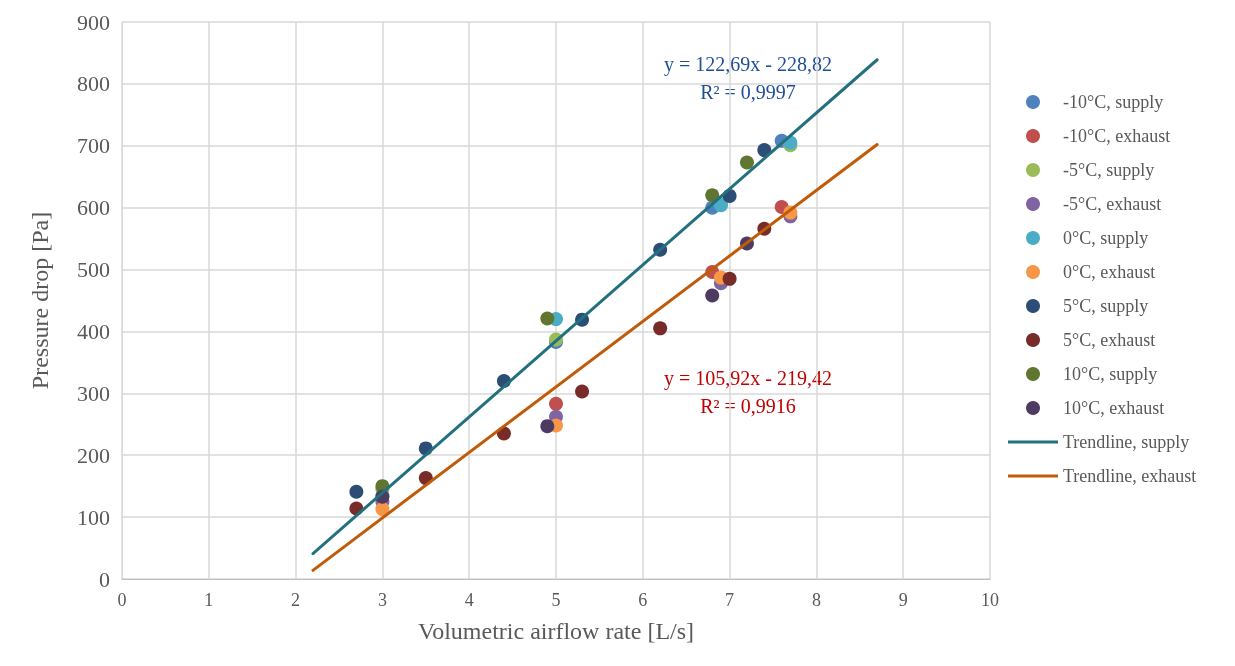  What do you see at coordinates (748, 78) in the screenshot?
I see `annotation: y = 122,69x - 228,82 R² = 0,9997` at bounding box center [748, 78].